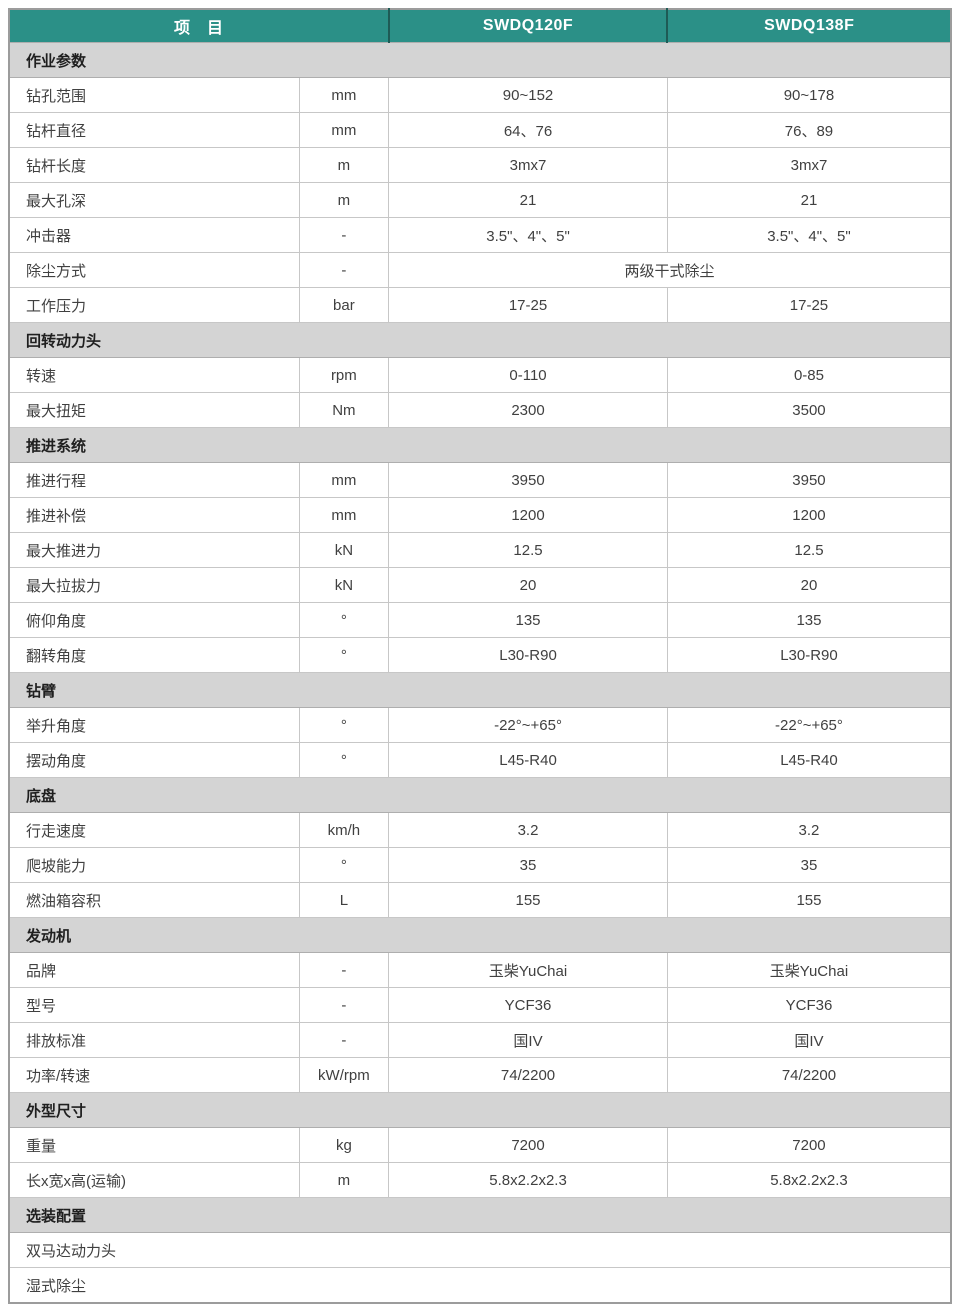 The image size is (960, 1312). What do you see at coordinates (344, 165) in the screenshot?
I see `spec-unit: m` at bounding box center [344, 165].